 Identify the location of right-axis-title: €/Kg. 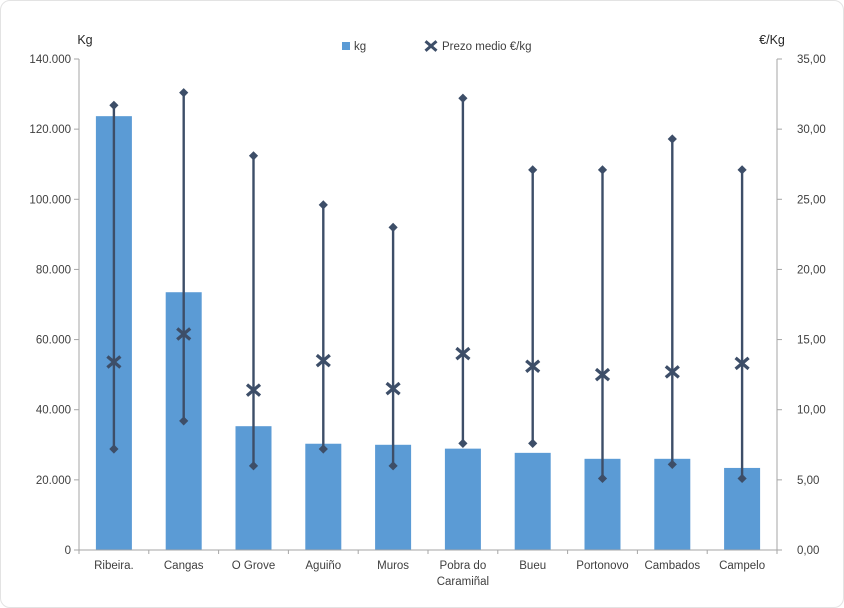
(772, 40).